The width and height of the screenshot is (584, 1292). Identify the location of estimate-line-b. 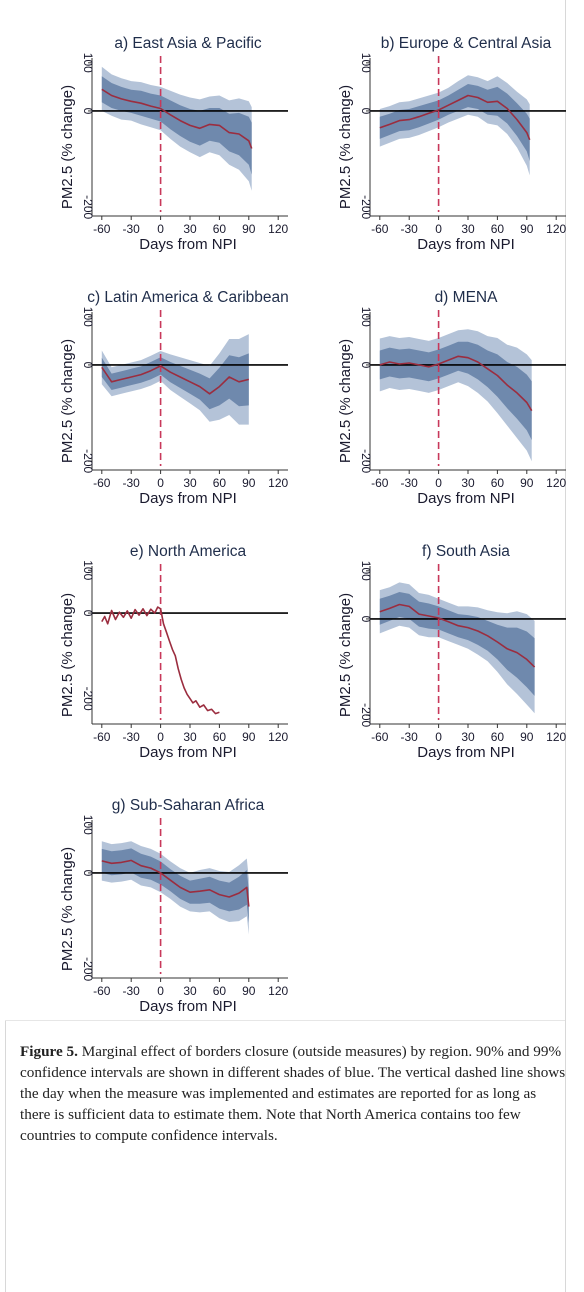
(455, 117).